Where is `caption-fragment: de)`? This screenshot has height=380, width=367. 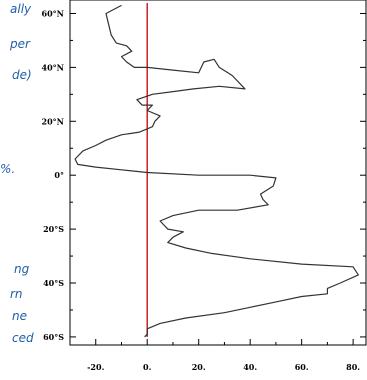
caption-fragment: de) is located at coordinates (22, 75).